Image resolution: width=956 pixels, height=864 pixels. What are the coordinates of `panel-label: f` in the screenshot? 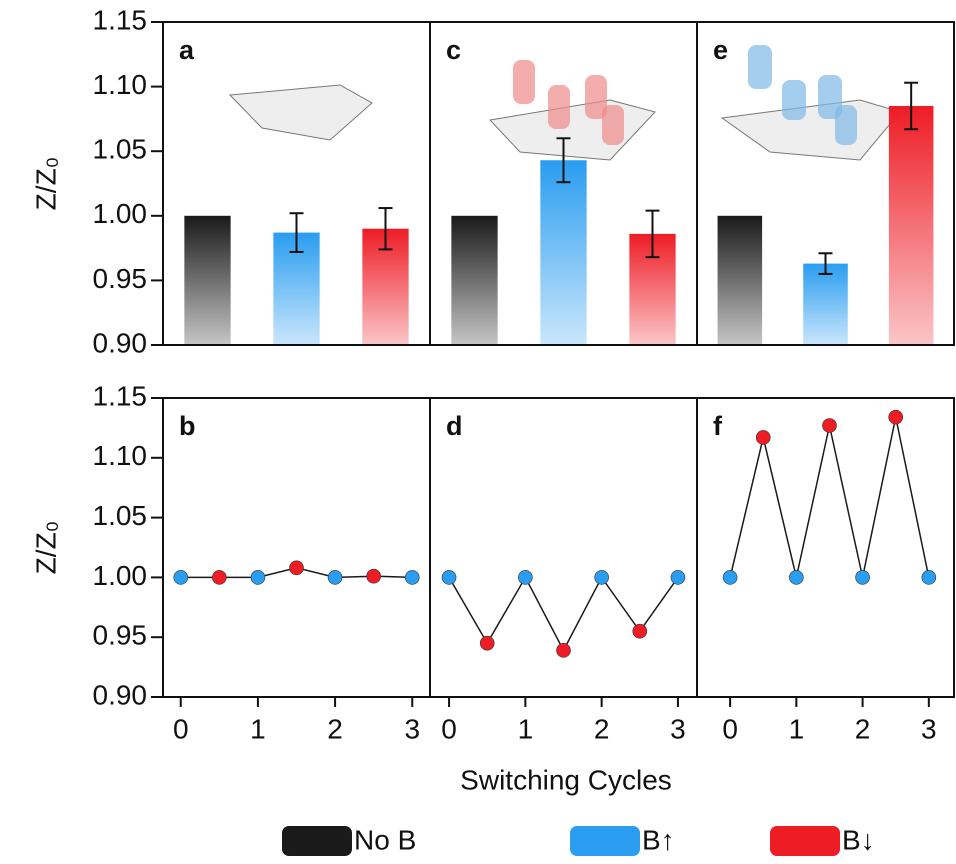 It's located at (718, 426).